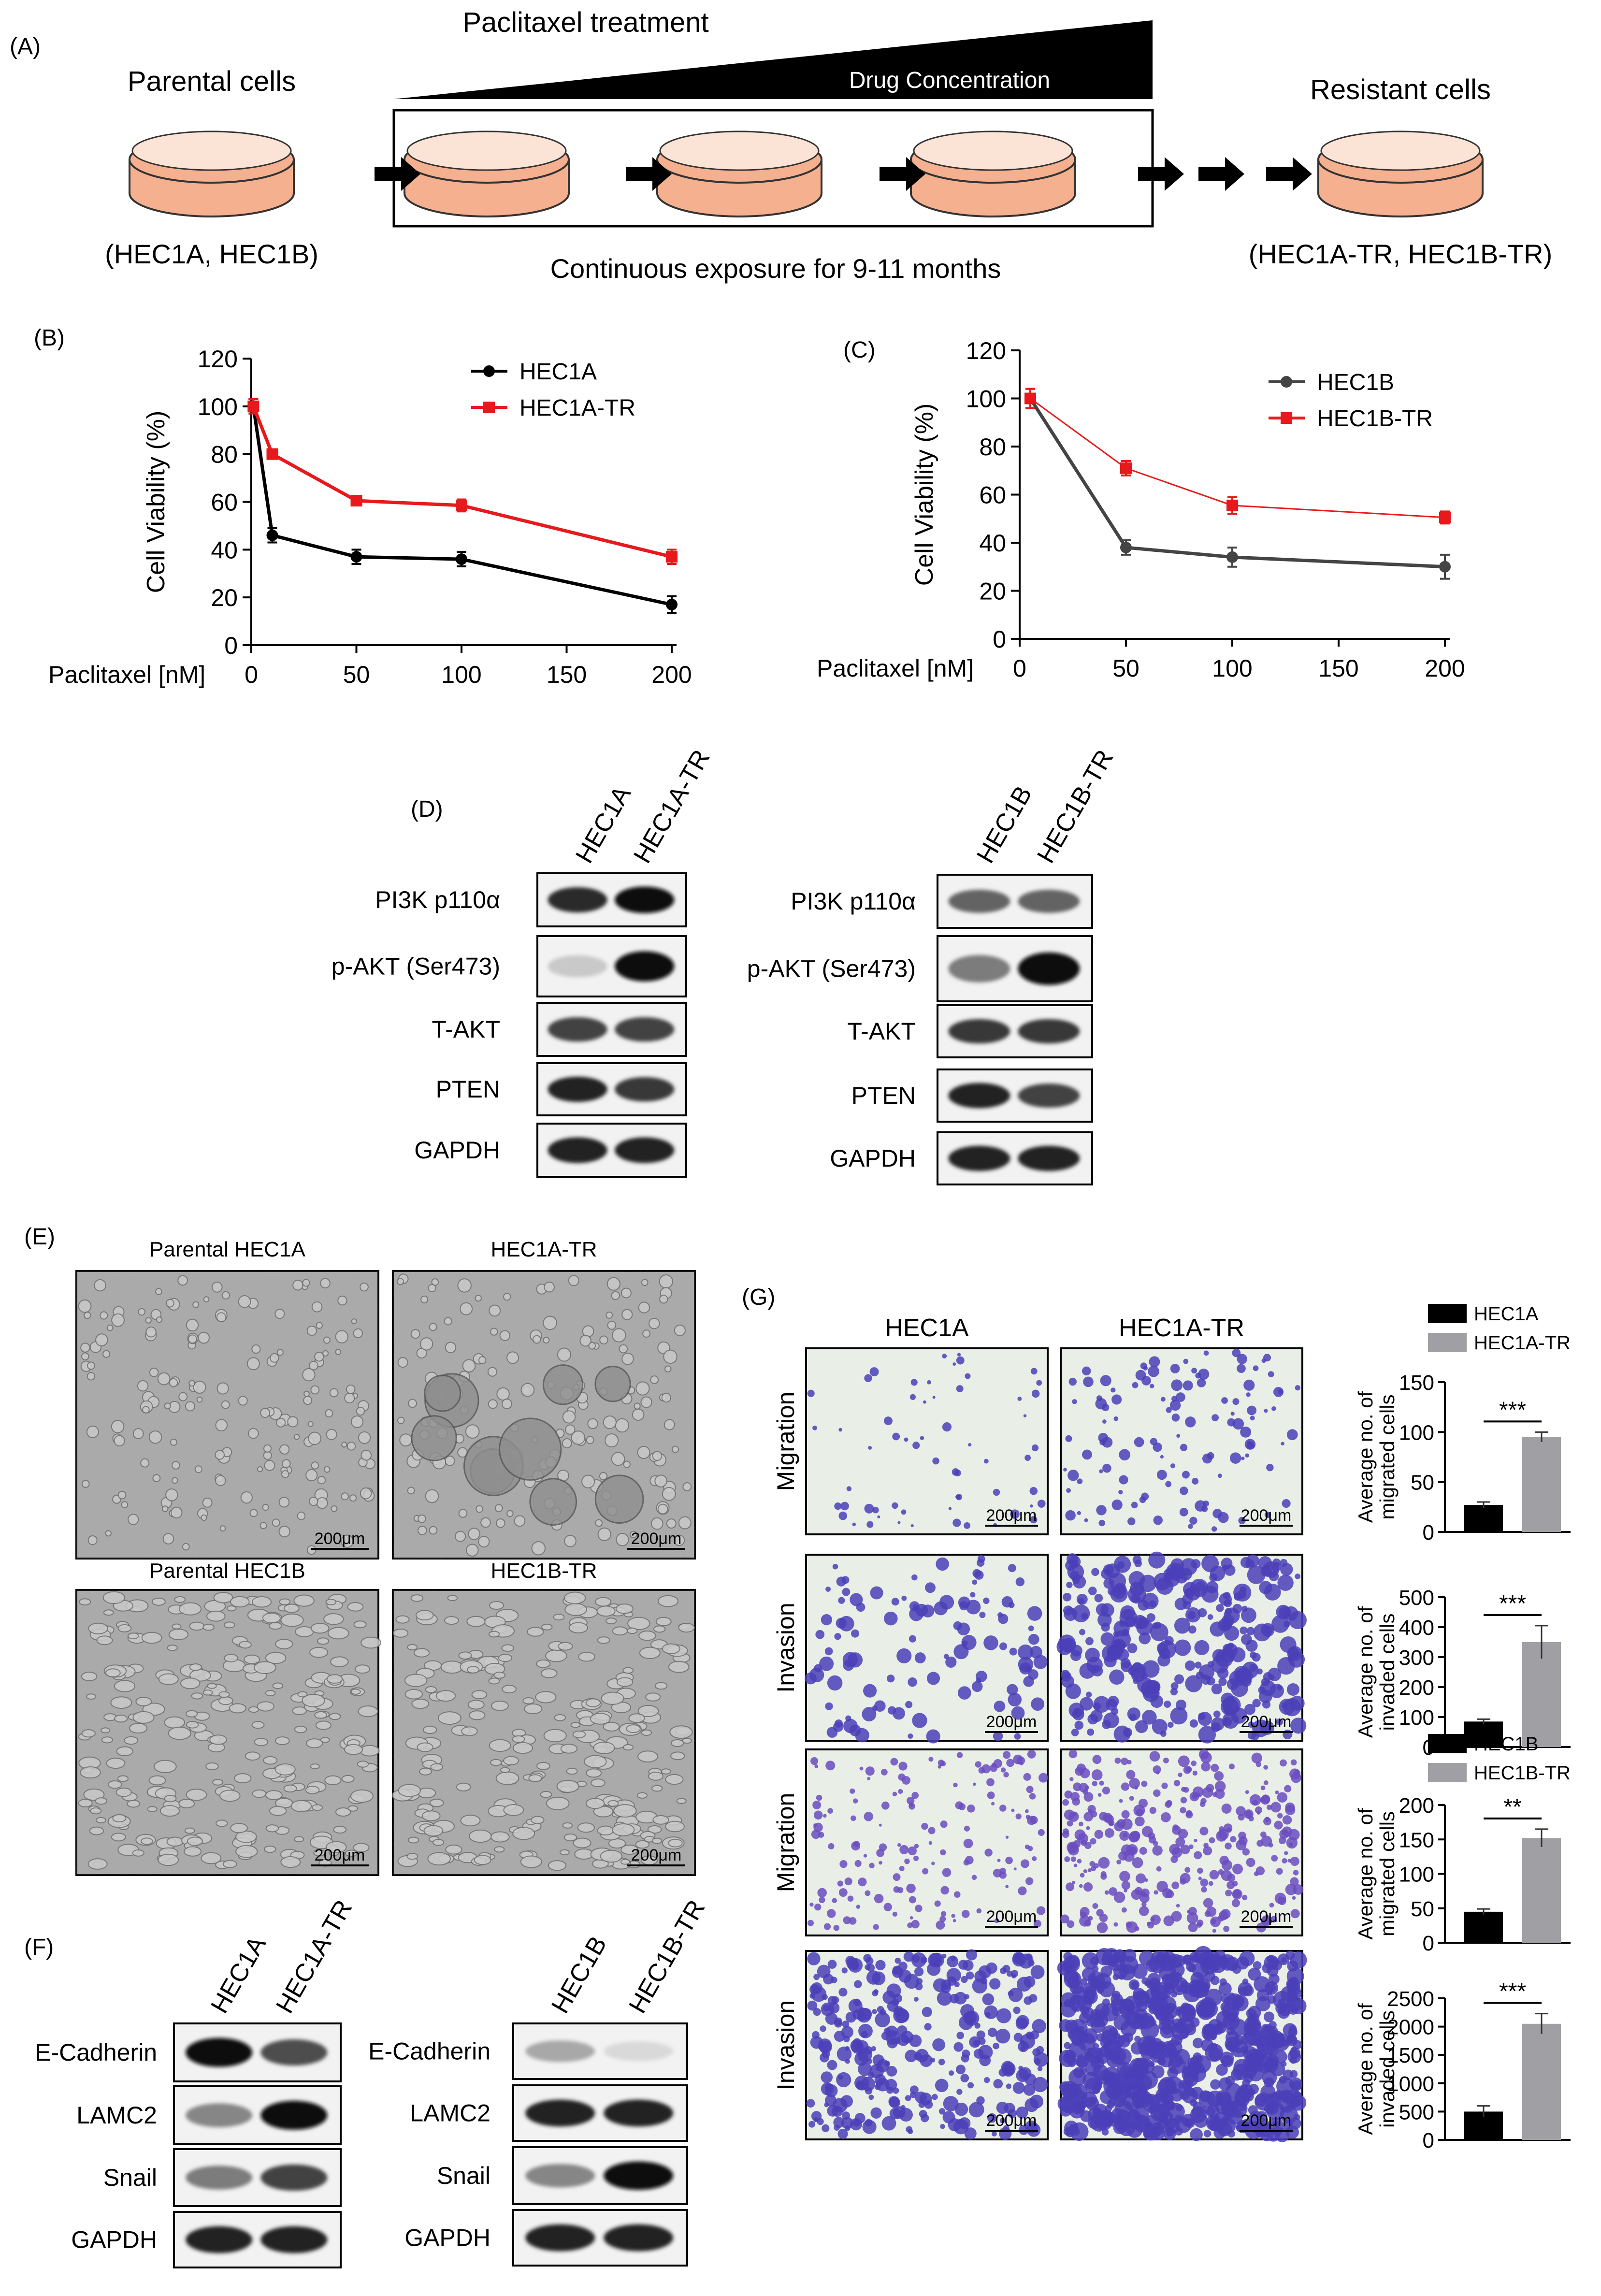  Describe the element at coordinates (993, 173) in the screenshot. I see `culture-dish` at that location.